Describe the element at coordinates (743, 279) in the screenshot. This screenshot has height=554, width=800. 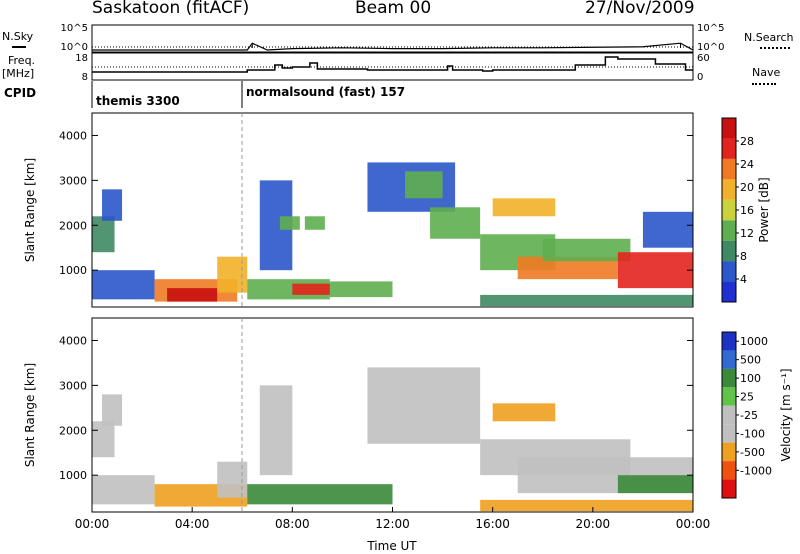
I see `power-colorbar-label: 4` at that location.